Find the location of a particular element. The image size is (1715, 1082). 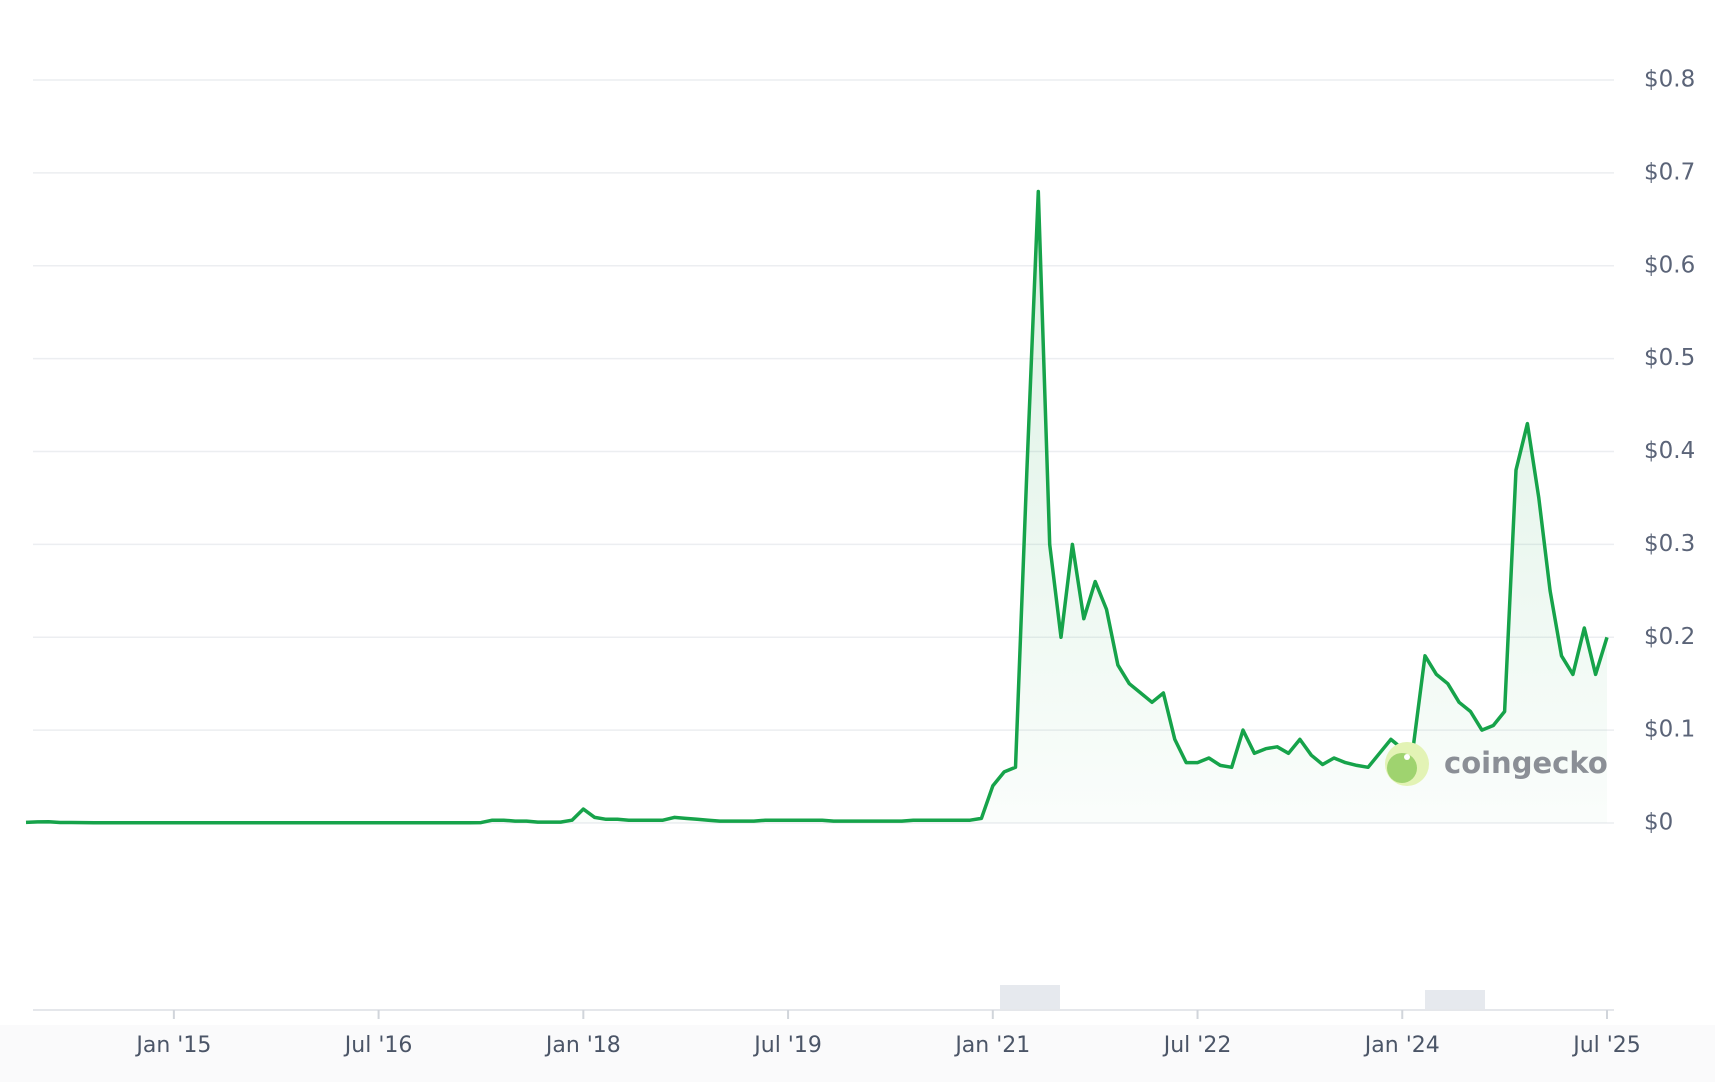

y-tick-label: $0.8 is located at coordinates (1669, 80).